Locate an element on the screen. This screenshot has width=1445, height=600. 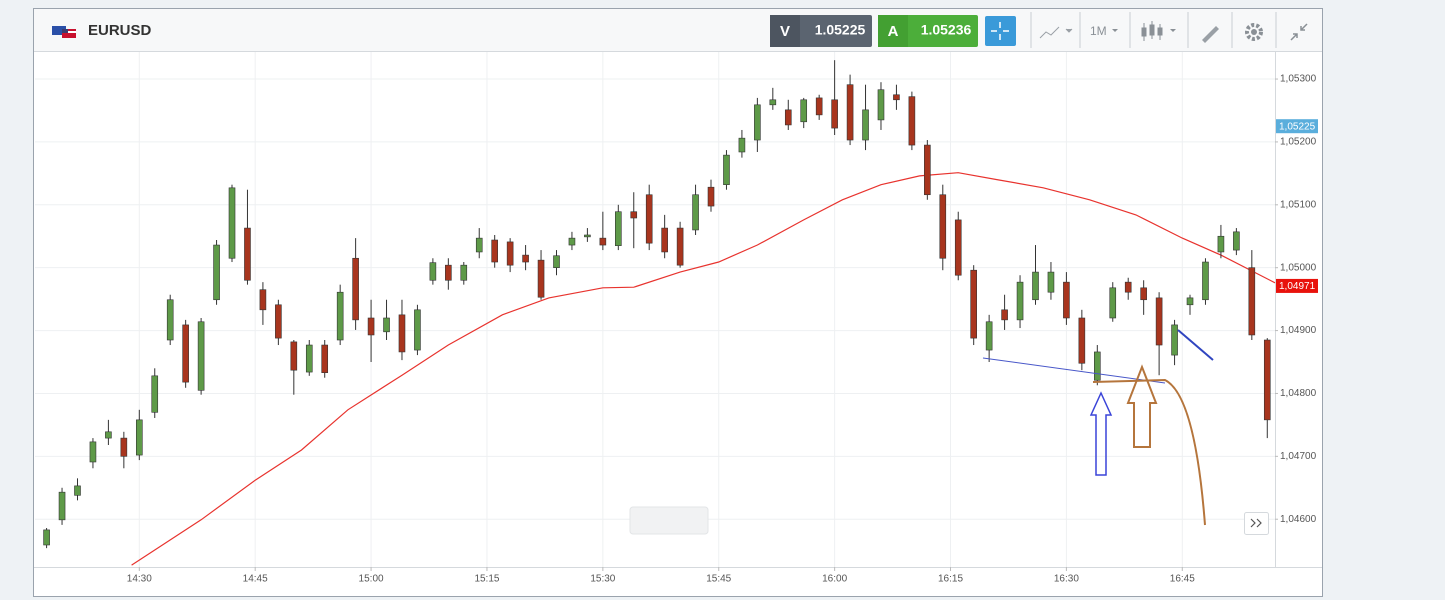
y-tick-label: 1,04600 is located at coordinates (1298, 519).